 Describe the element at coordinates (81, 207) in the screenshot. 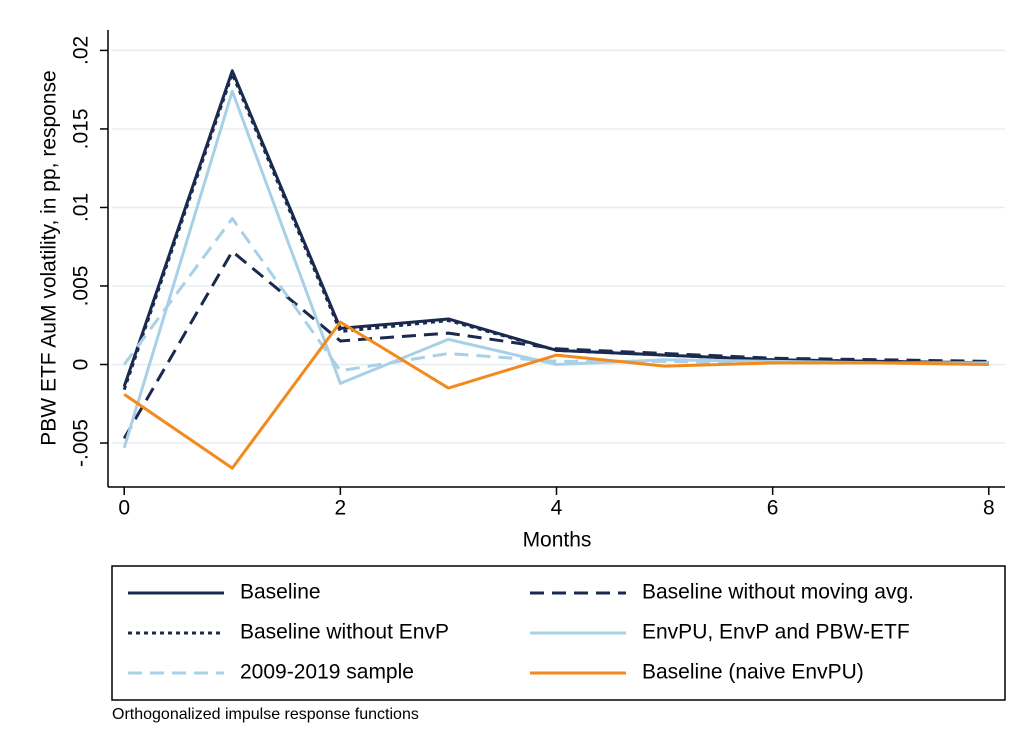

I see `y-tick-label: .01` at that location.